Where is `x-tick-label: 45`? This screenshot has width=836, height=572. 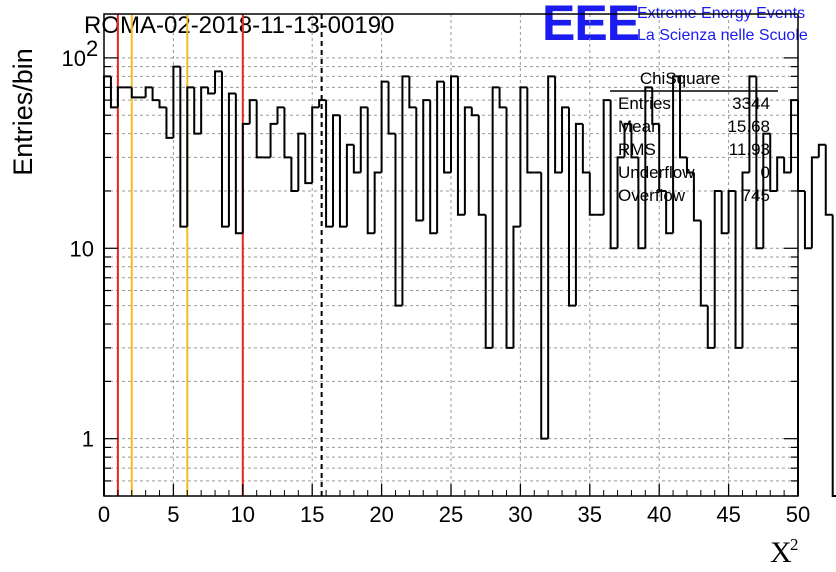
x-tick-label: 45 is located at coordinates (728, 514).